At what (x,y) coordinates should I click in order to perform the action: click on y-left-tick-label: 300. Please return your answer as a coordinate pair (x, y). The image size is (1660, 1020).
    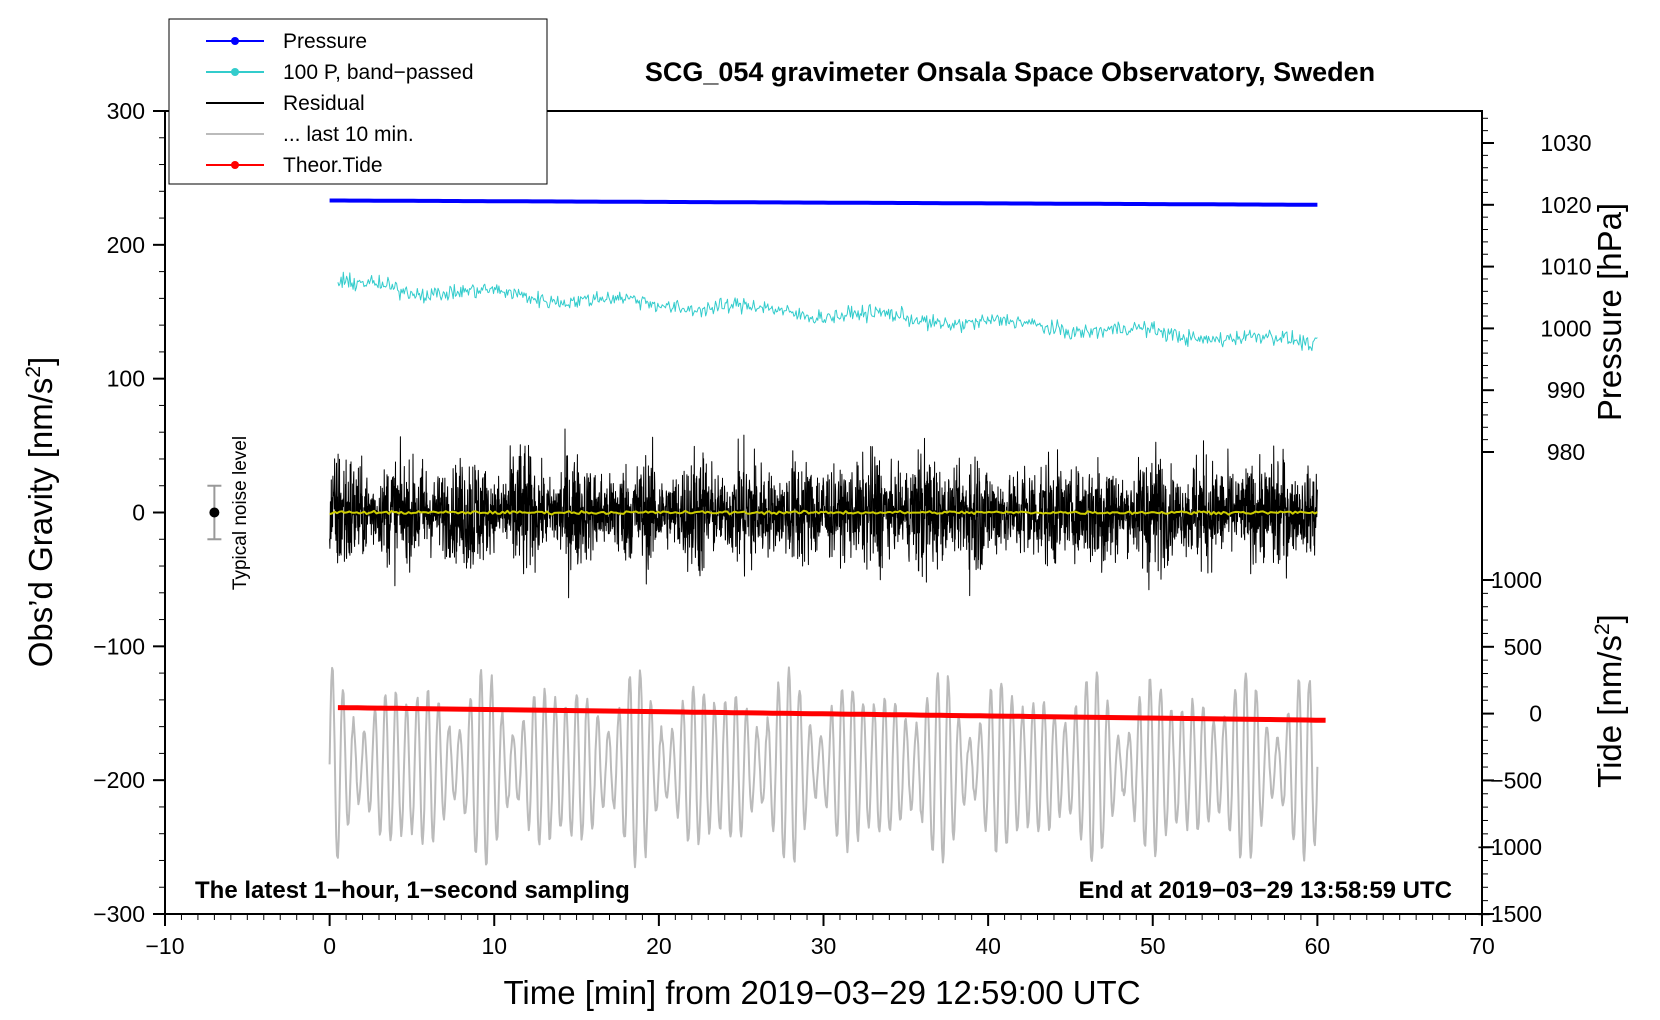
    Looking at the image, I should click on (126, 111).